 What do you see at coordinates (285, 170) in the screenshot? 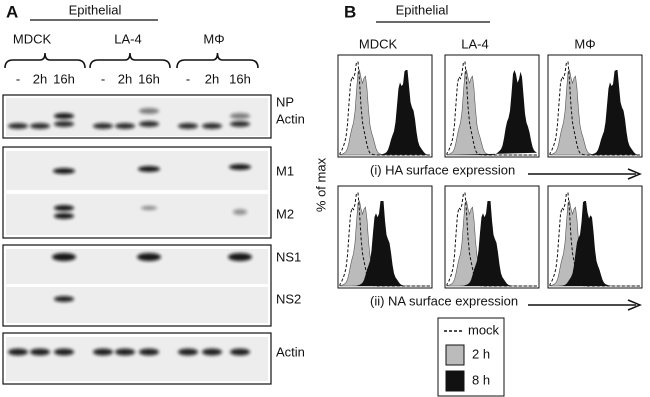
I see `blot-label: M1` at bounding box center [285, 170].